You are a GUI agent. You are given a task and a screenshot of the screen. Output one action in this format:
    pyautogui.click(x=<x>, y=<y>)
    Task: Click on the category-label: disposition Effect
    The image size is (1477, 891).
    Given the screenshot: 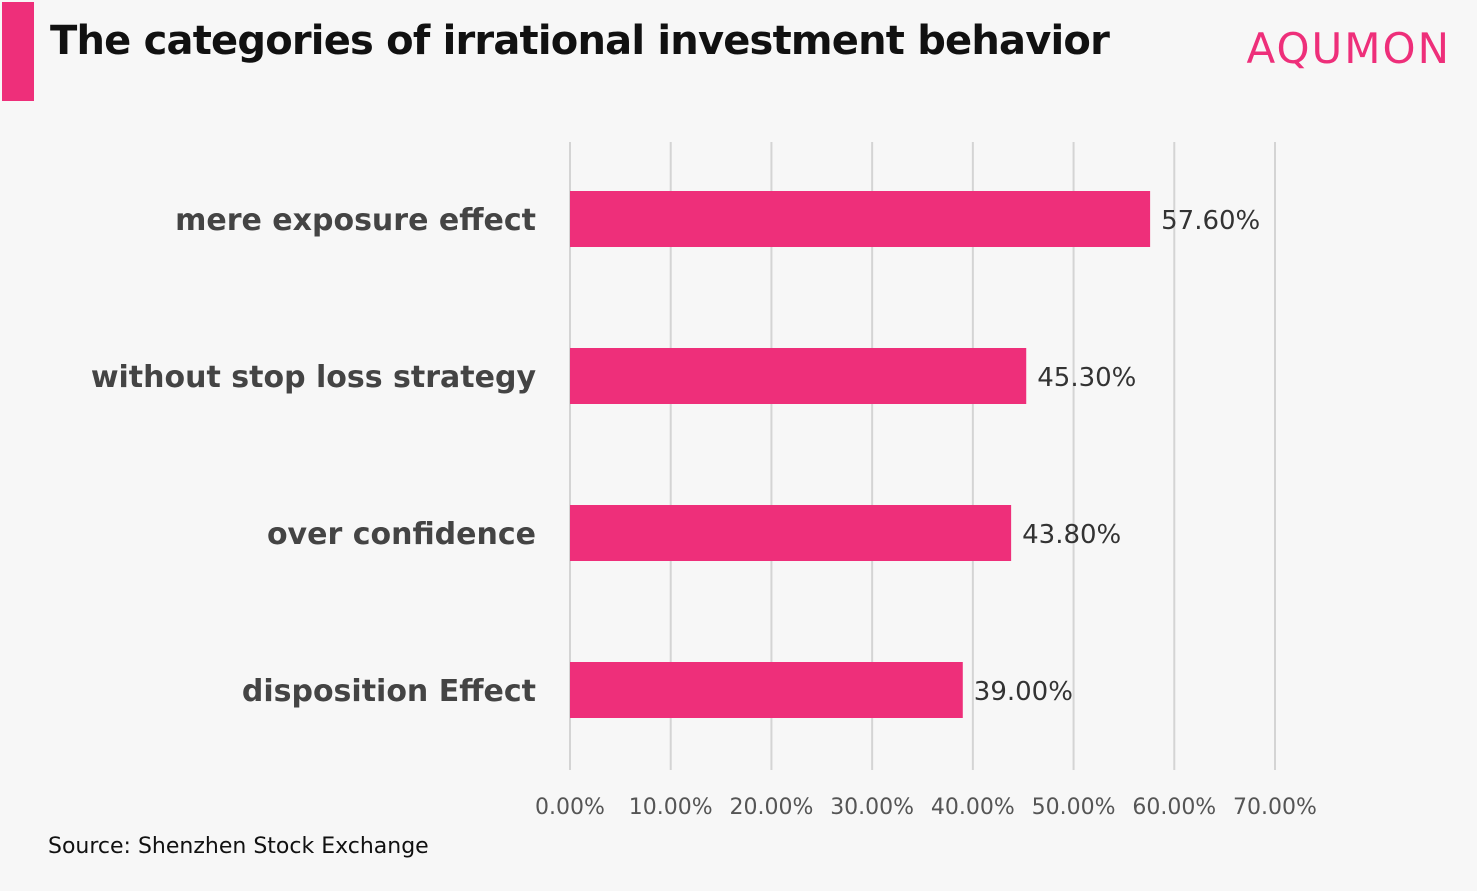 What is the action you would take?
    pyautogui.click(x=389, y=691)
    